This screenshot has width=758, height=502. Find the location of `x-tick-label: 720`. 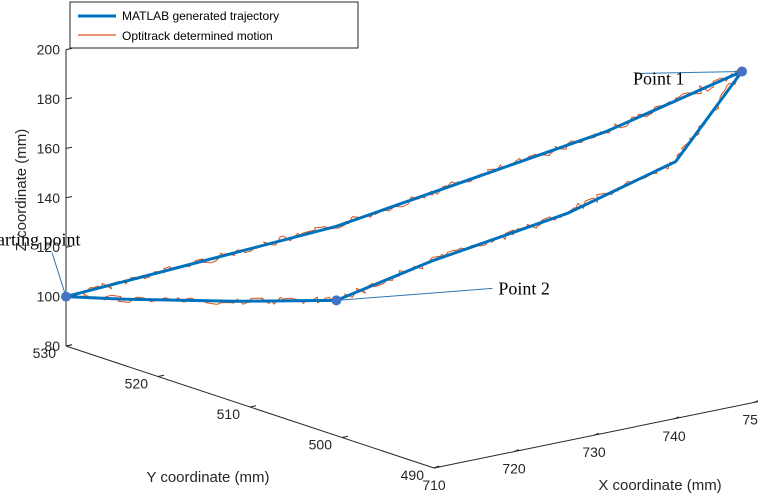

x-tick-label: 720 is located at coordinates (514, 469).